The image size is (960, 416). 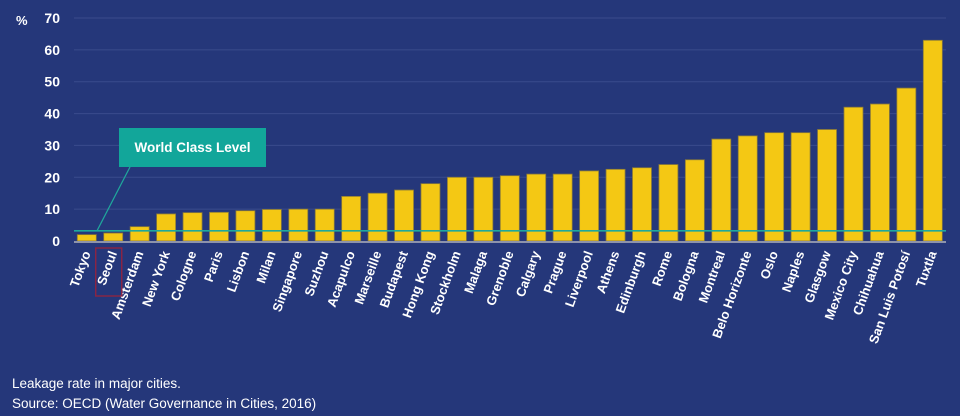 I want to click on x-tick-label: Oslo, so click(x=769, y=265).